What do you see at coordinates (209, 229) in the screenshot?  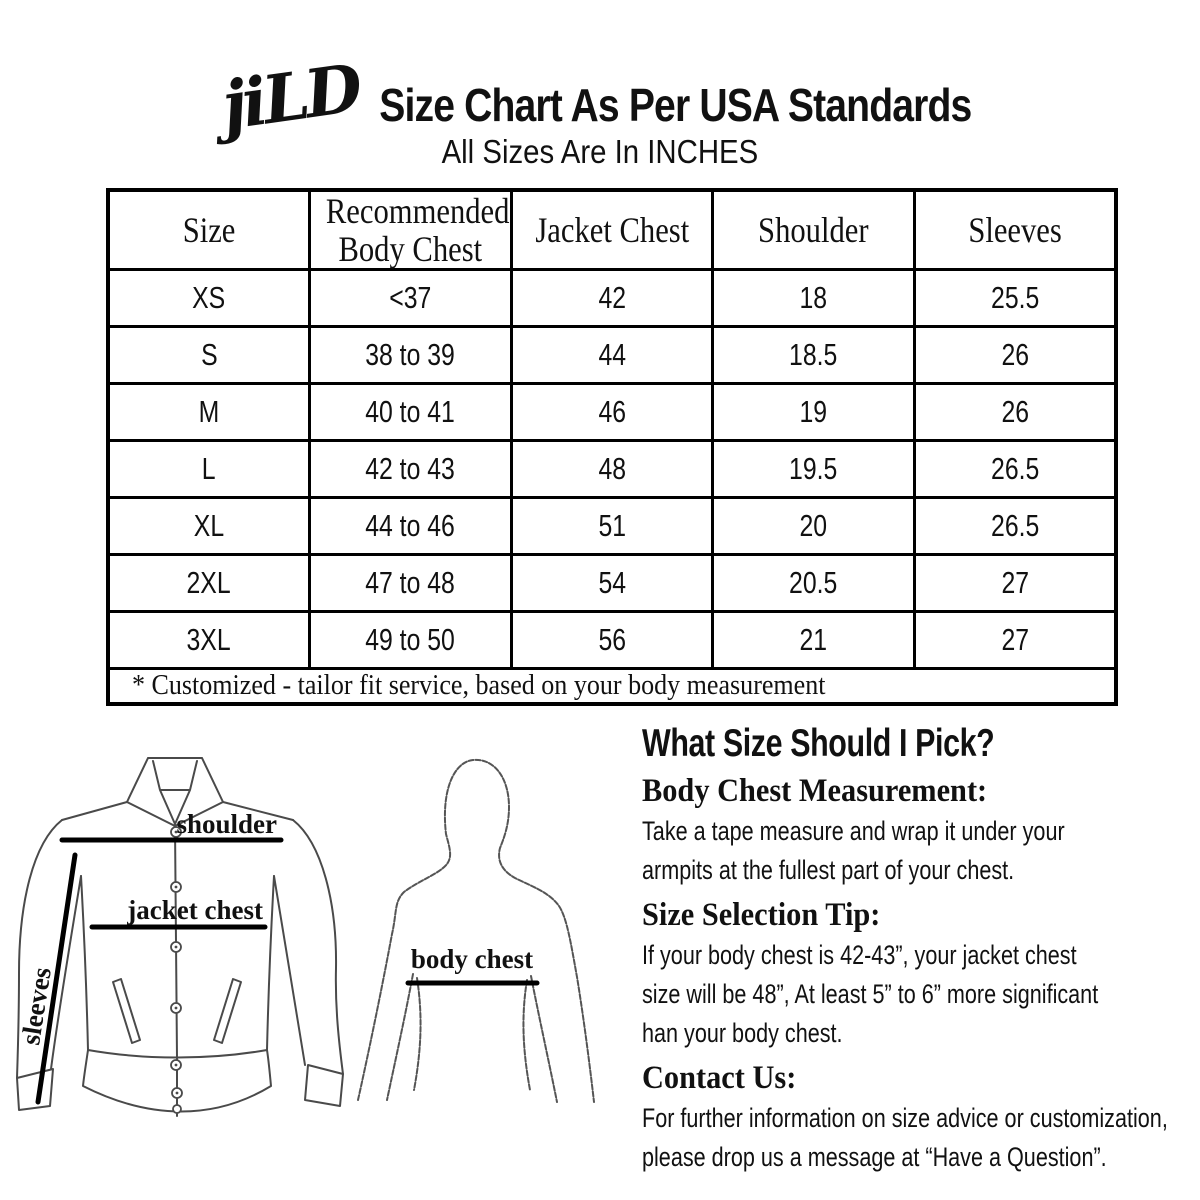 I see `column-header-size: Size` at bounding box center [209, 229].